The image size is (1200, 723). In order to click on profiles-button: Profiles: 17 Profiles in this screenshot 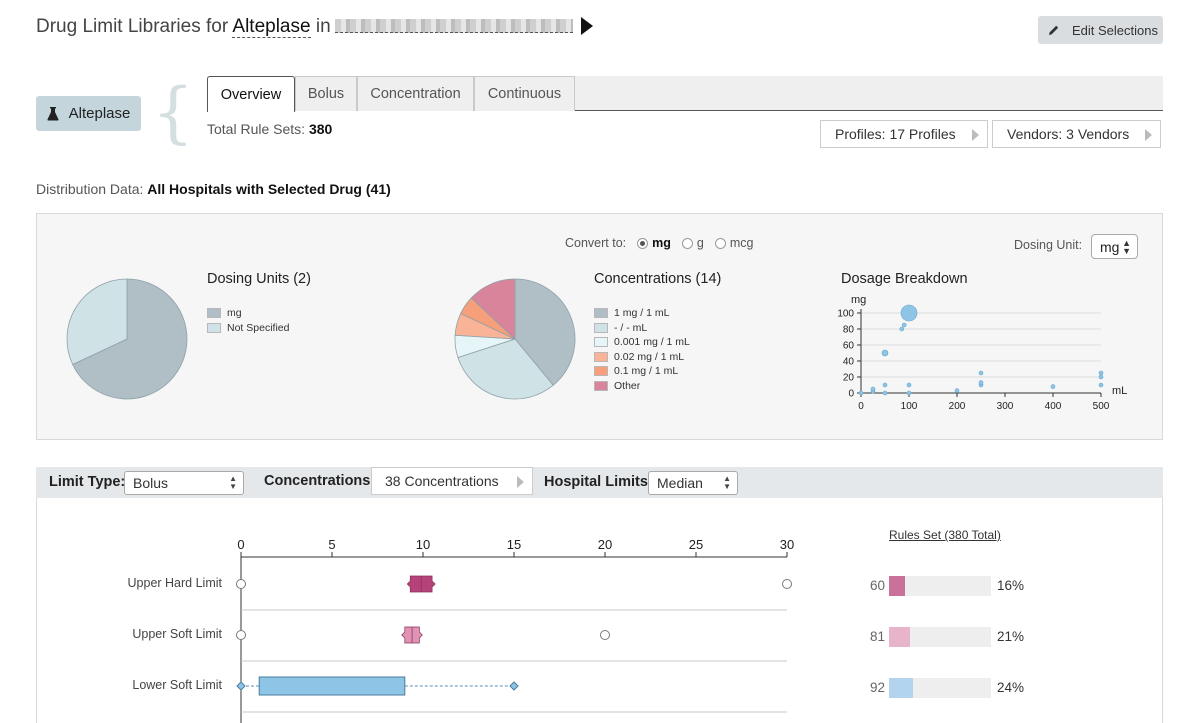, I will do `click(904, 134)`.